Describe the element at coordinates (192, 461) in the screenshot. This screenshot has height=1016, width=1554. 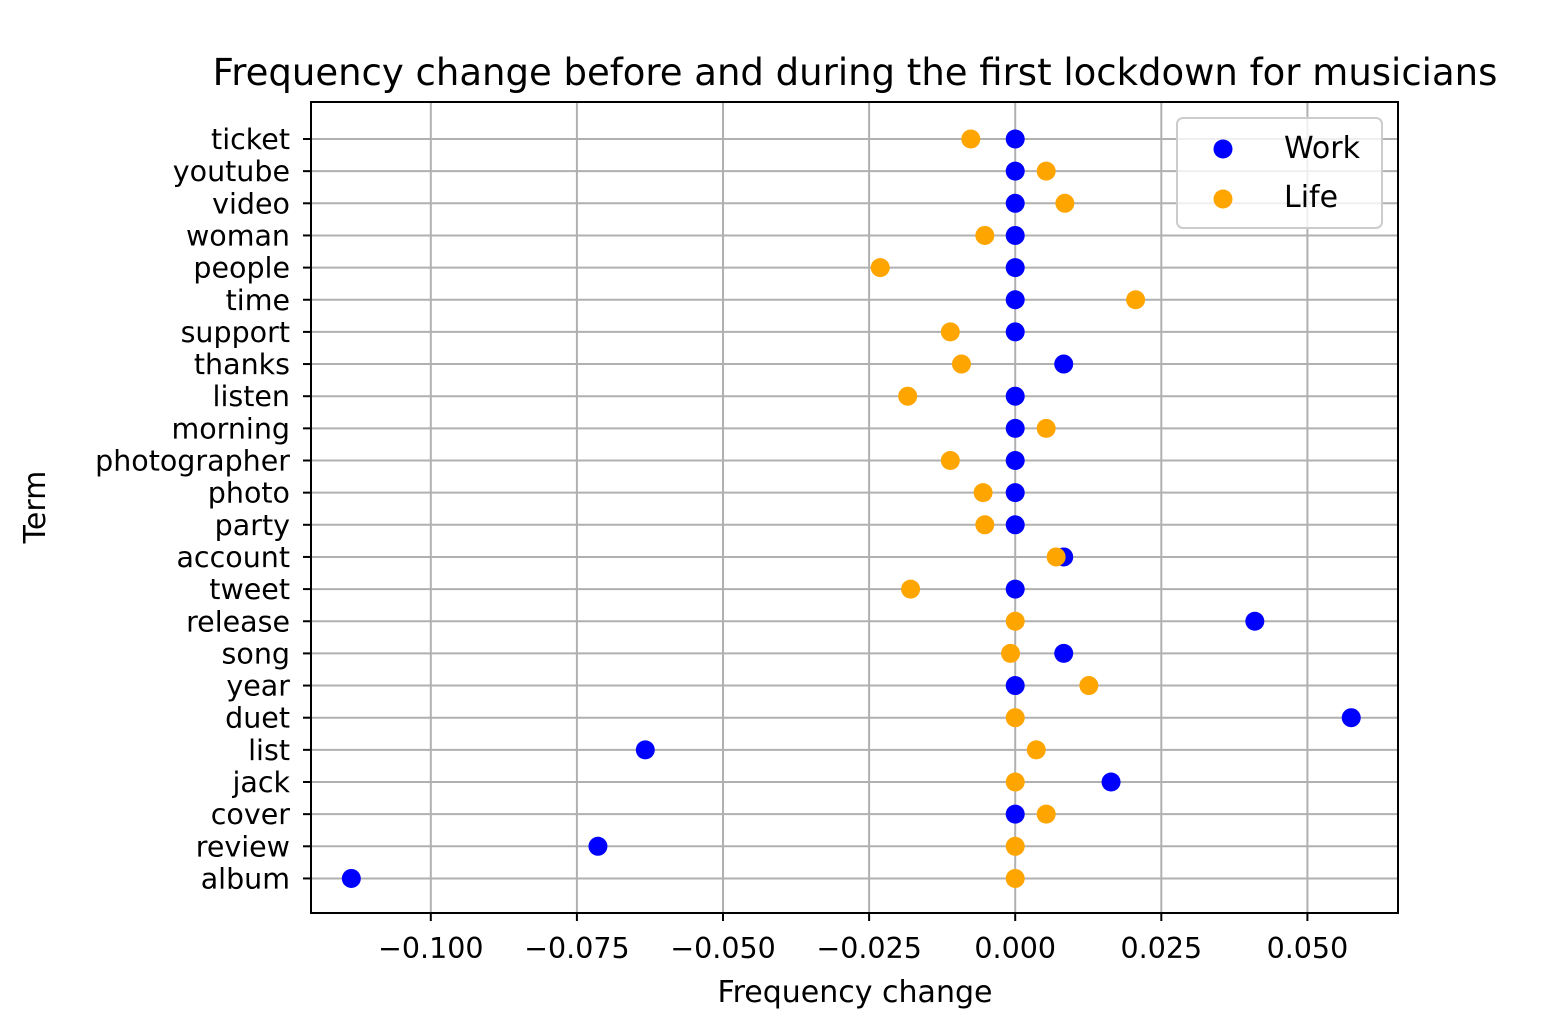
I see `y-tick-label: photographer` at that location.